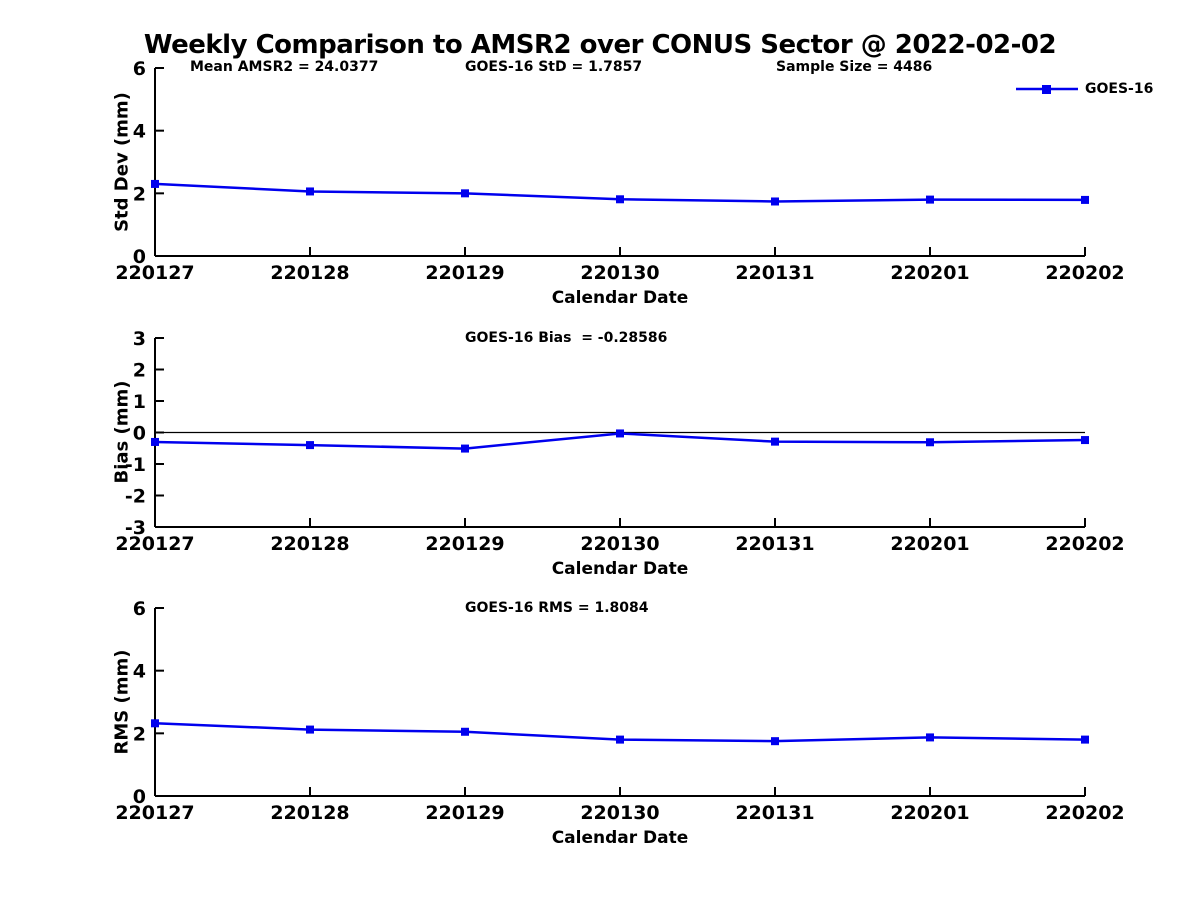 This screenshot has width=1200, height=900. I want to click on stddev-annotation-mean-amsr2: Mean AMSR2 = 24.0377, so click(284, 67).